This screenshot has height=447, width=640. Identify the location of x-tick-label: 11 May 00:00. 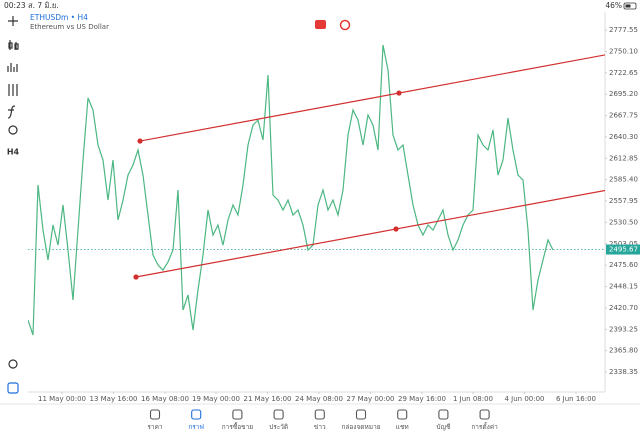
(62, 399).